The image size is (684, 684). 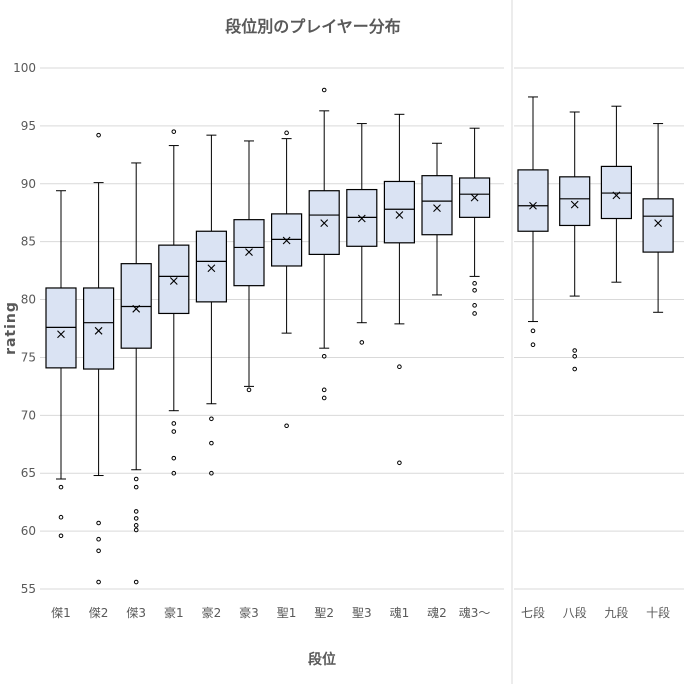 I want to click on y-tick-label: 90, so click(x=28, y=184).